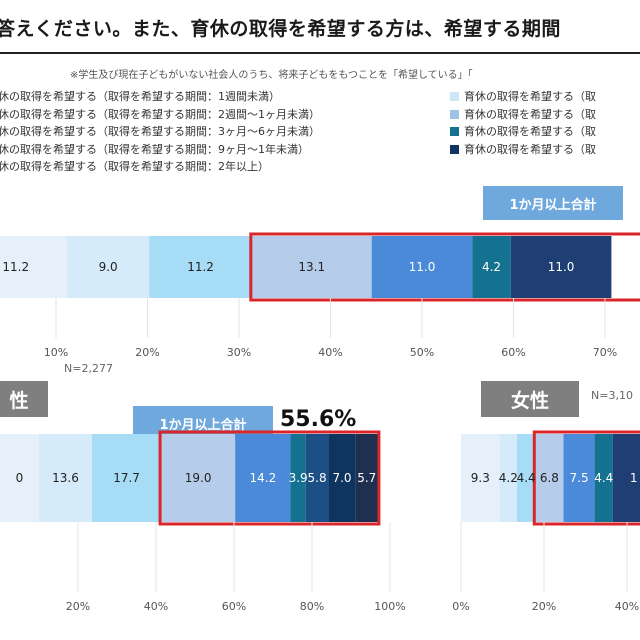  I want to click on legend-item: 休の取得を希望する（取得を希望する期間：1週間未満）, so click(160, 97).